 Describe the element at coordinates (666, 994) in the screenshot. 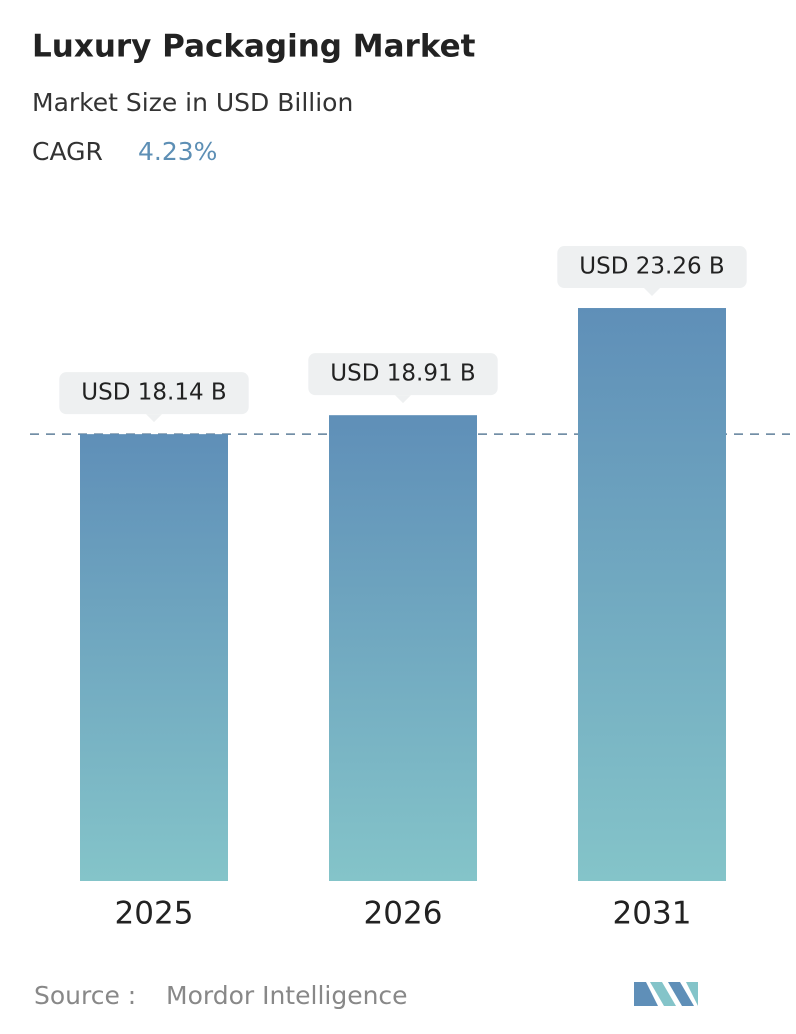

I see `logo` at that location.